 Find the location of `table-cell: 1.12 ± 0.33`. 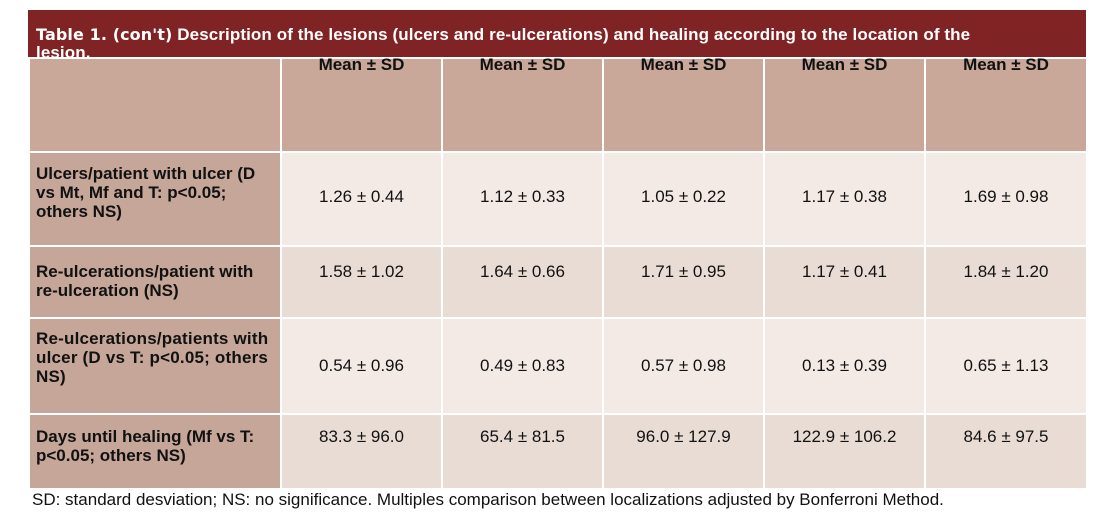

table-cell: 1.12 ± 0.33 is located at coordinates (522, 199).